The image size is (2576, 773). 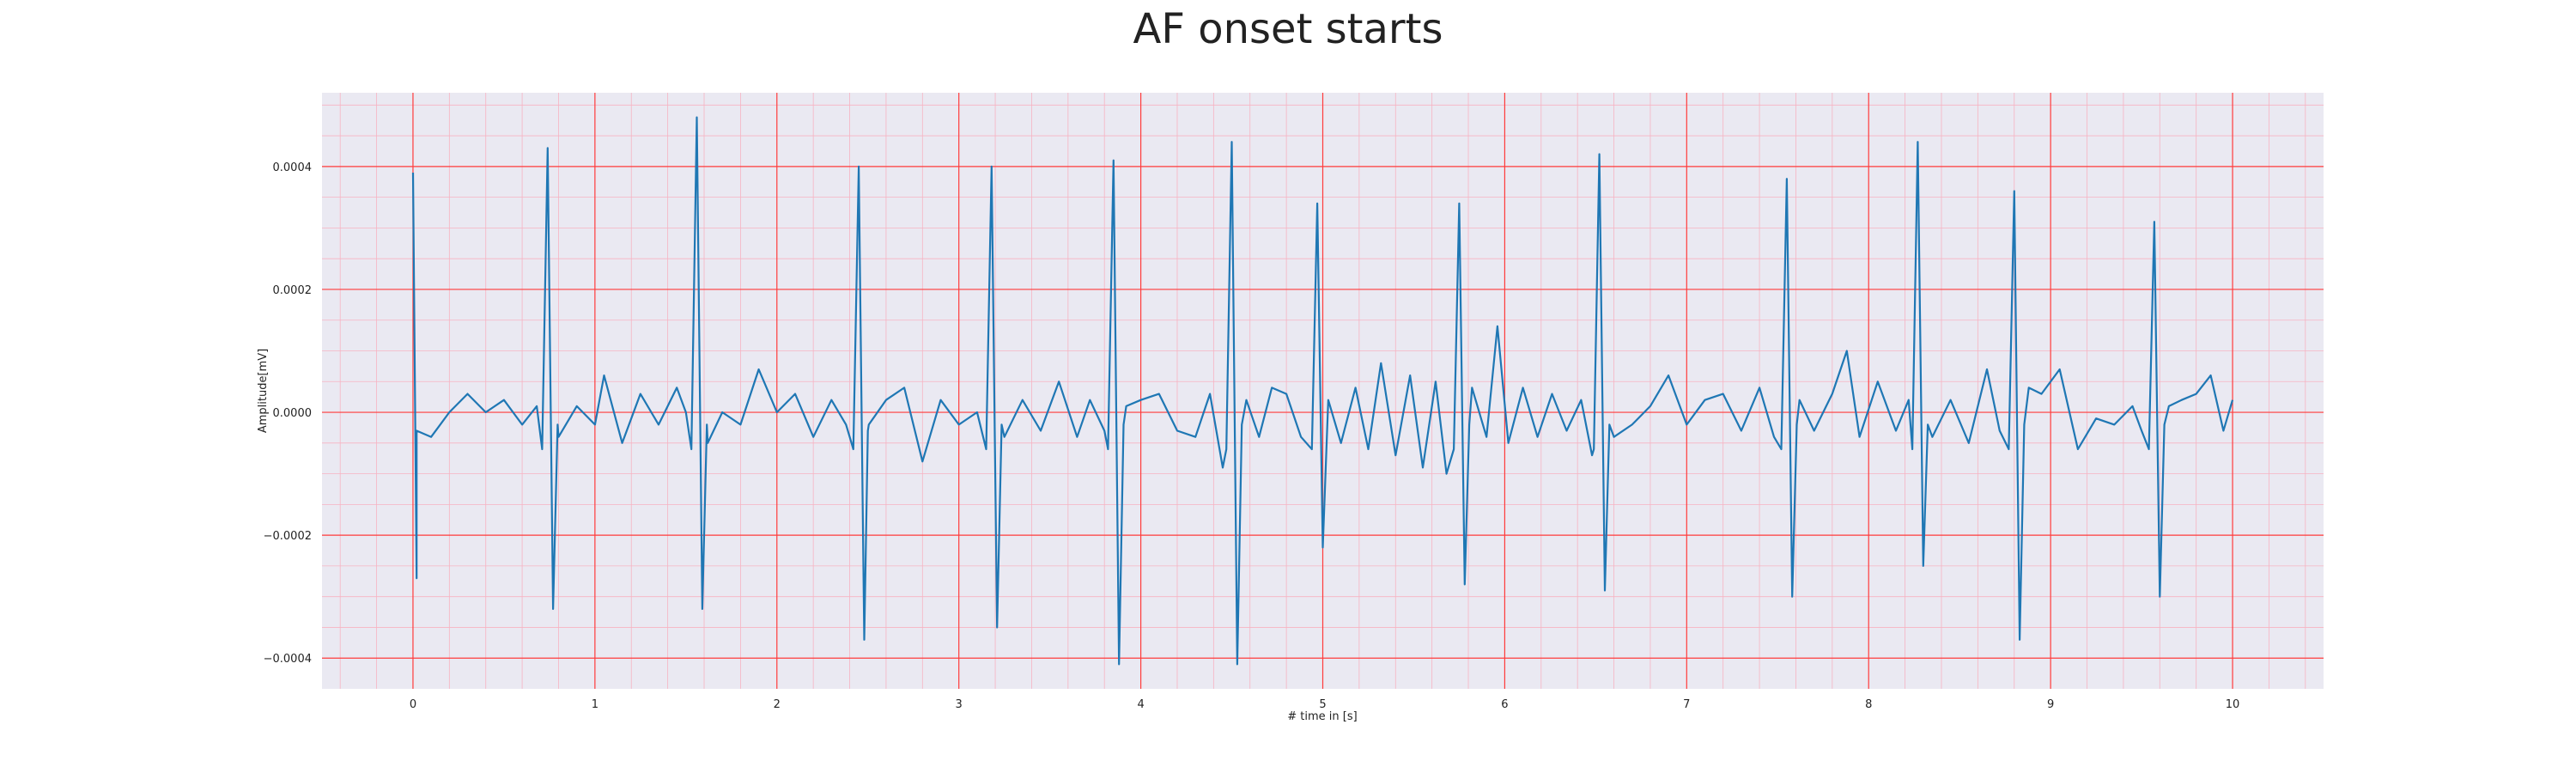 What do you see at coordinates (288, 659) in the screenshot?
I see `y-tick-label: −0.0004` at bounding box center [288, 659].